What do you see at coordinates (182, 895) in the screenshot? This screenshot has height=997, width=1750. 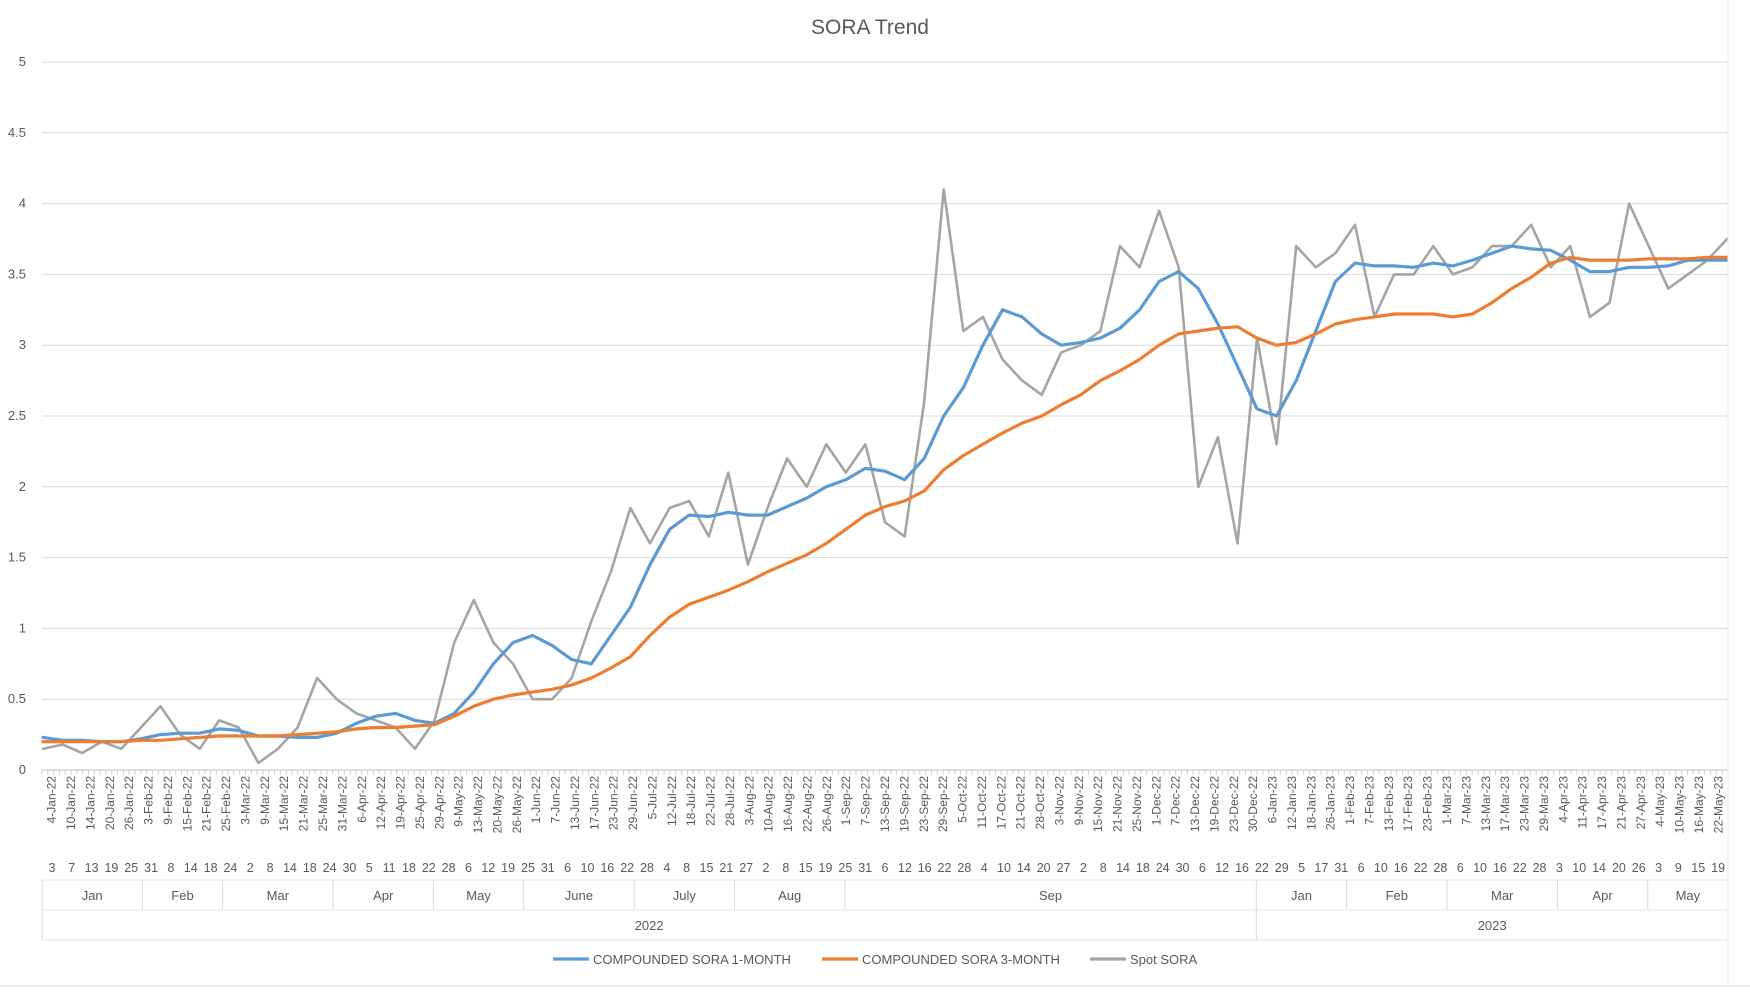 I see `month-label: Feb` at bounding box center [182, 895].